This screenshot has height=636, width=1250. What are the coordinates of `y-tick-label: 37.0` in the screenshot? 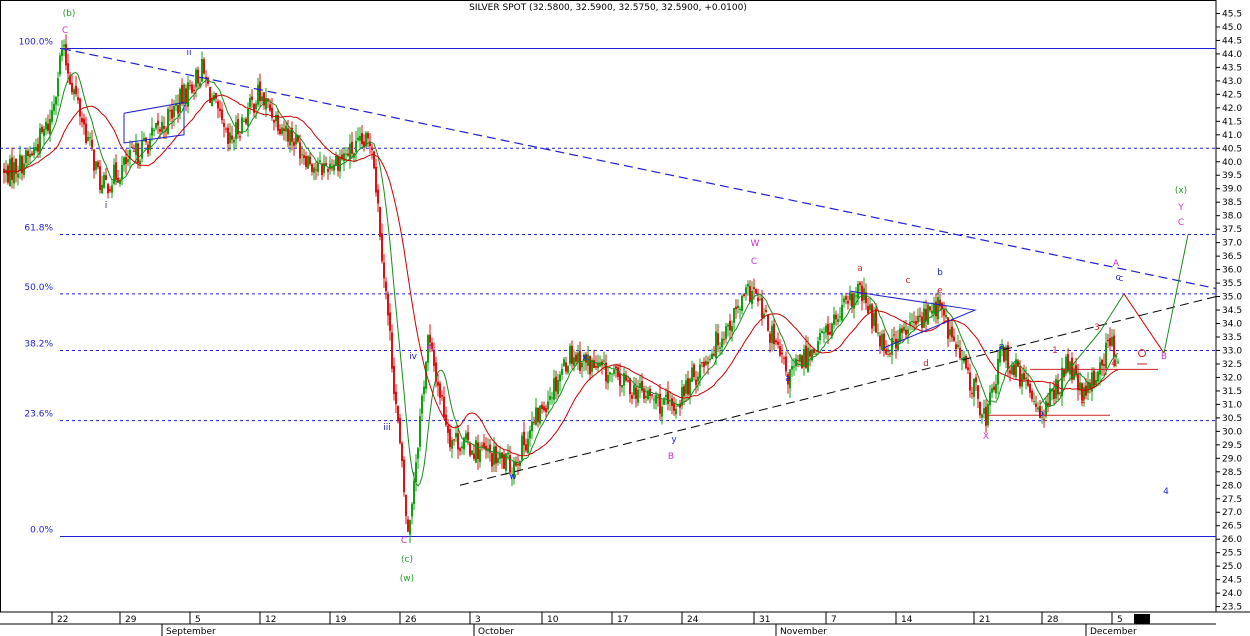 It's located at (1232, 244).